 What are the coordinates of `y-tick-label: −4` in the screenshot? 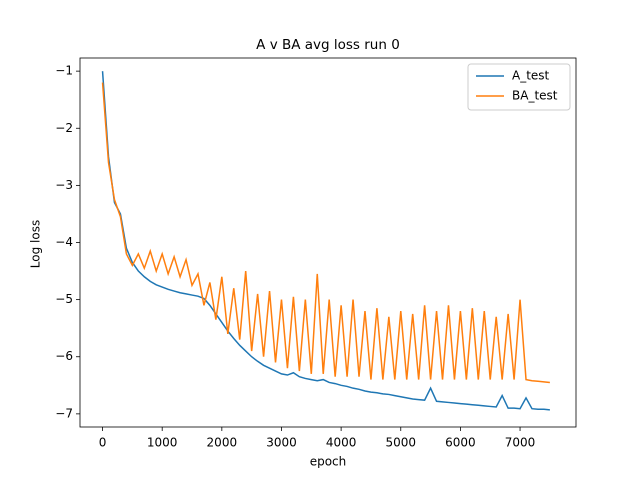 It's located at (64, 242).